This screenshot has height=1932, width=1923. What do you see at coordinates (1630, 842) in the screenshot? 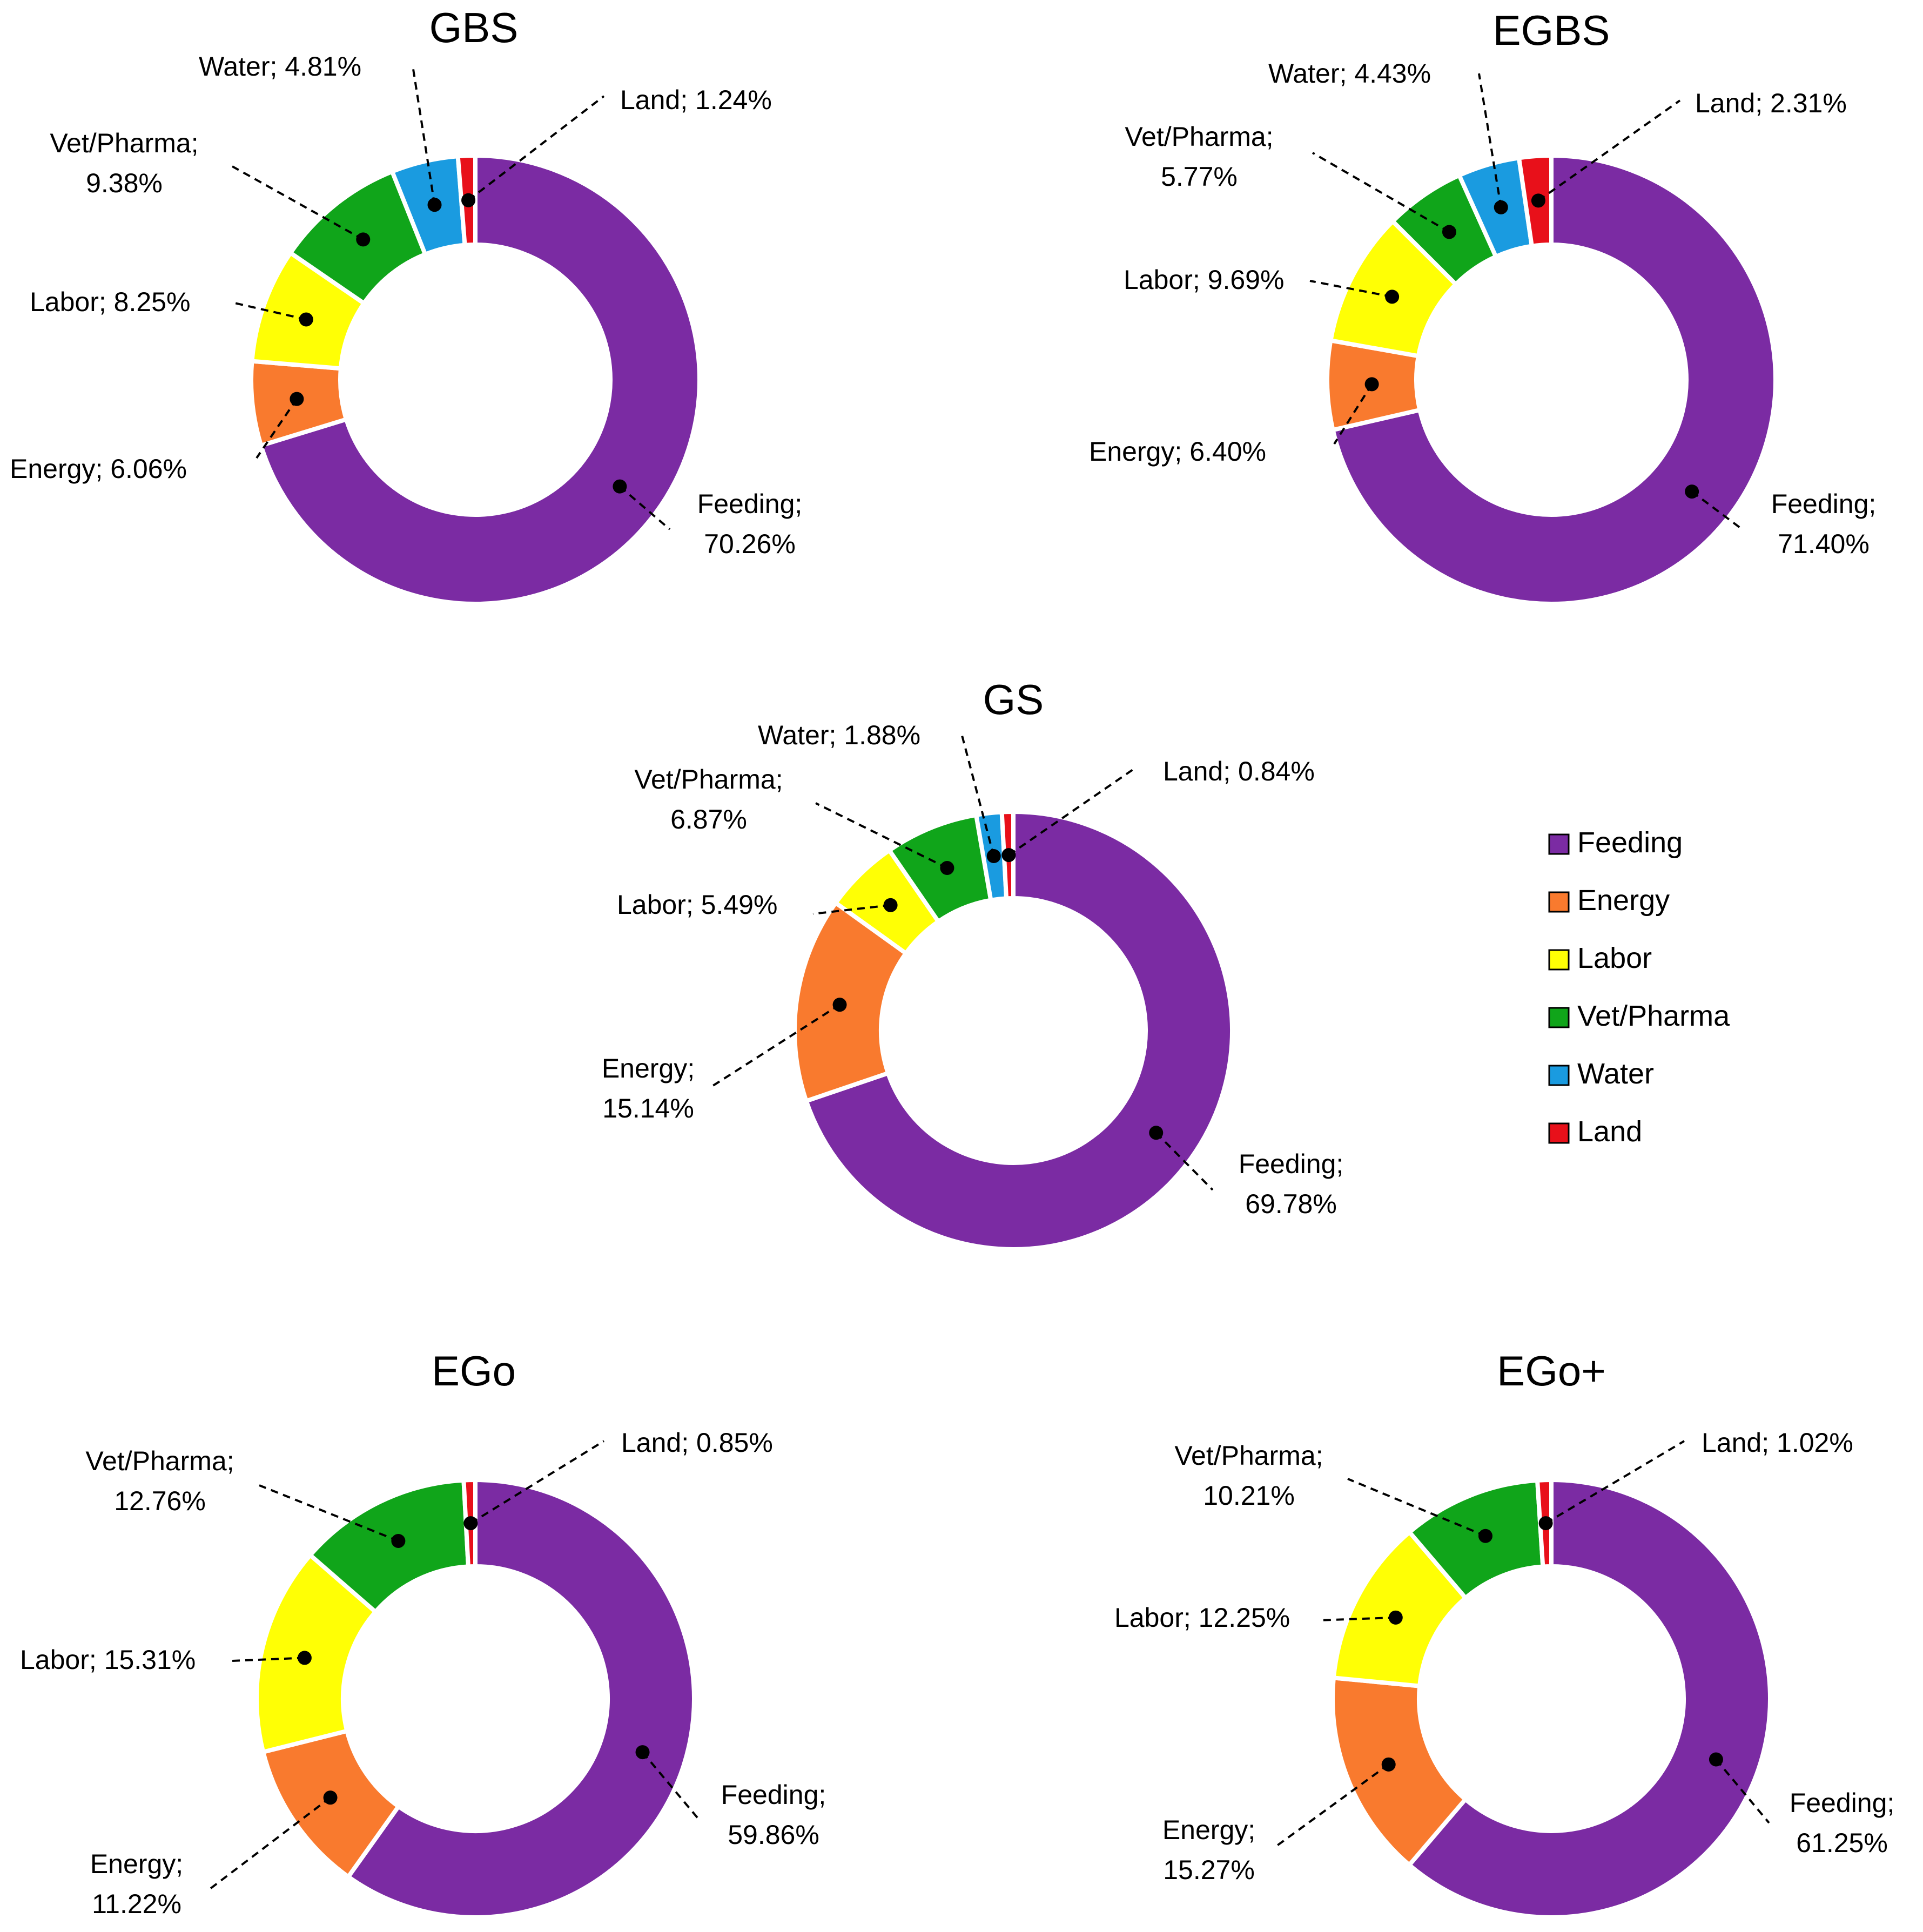
I see `legend-label: Feeding` at bounding box center [1630, 842].